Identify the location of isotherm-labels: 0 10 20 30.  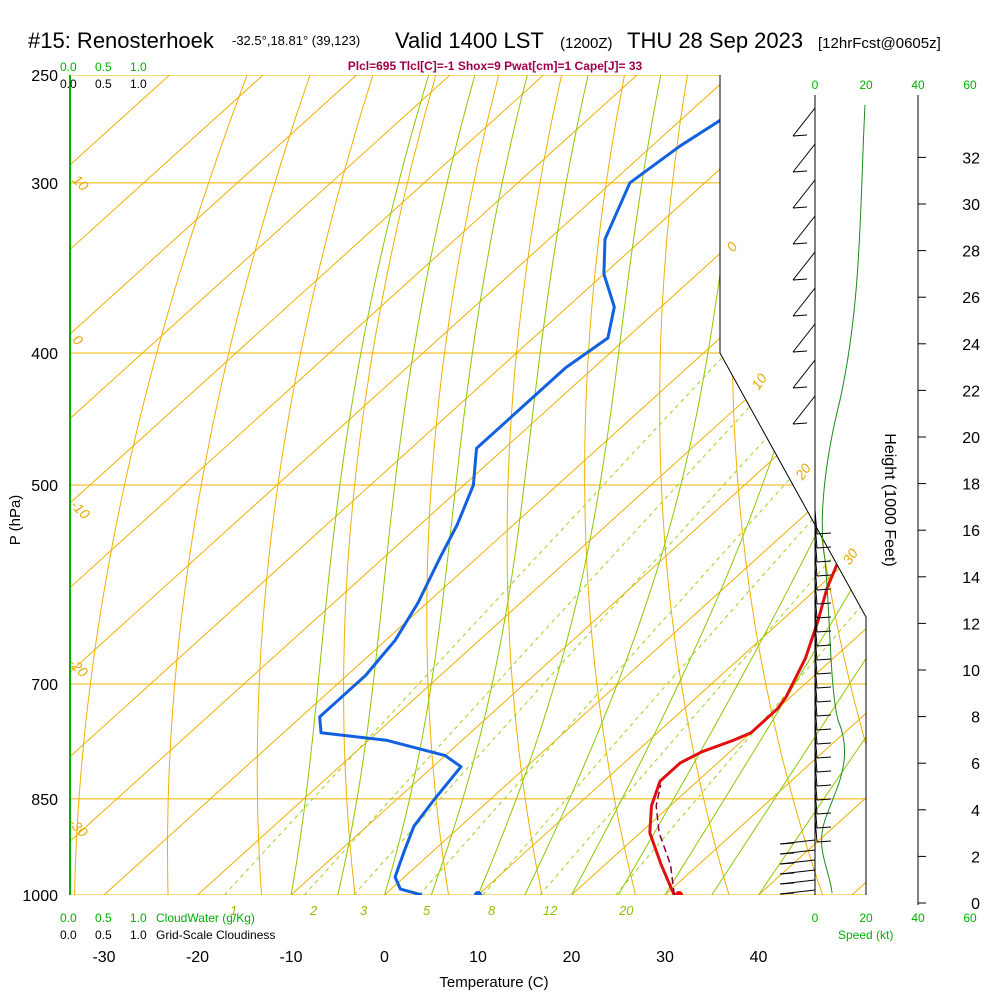
(792, 403).